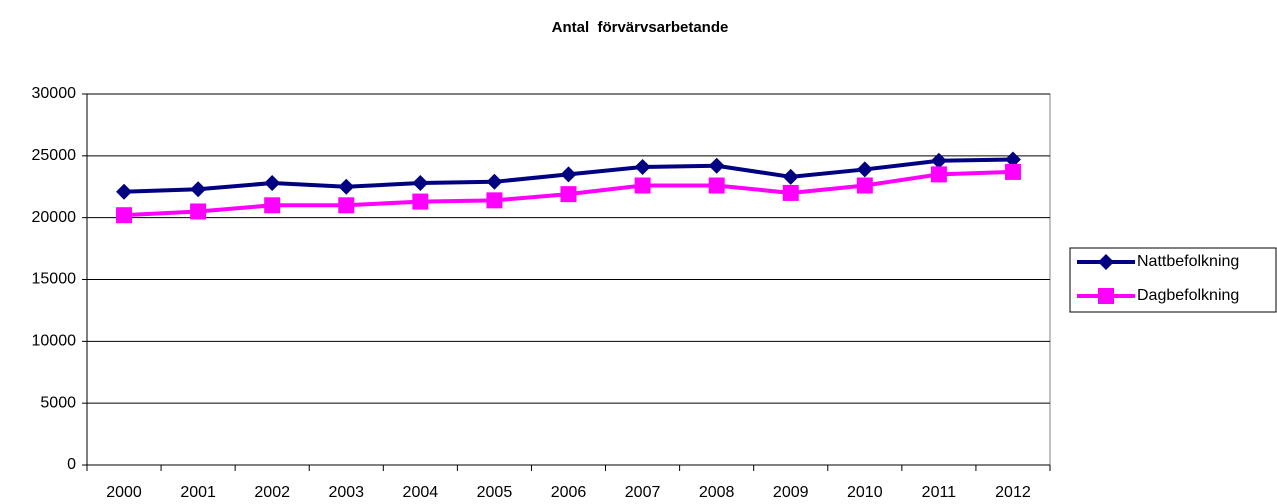 Image resolution: width=1277 pixels, height=504 pixels. What do you see at coordinates (791, 492) in the screenshot?
I see `x-tick-label: 2009` at bounding box center [791, 492].